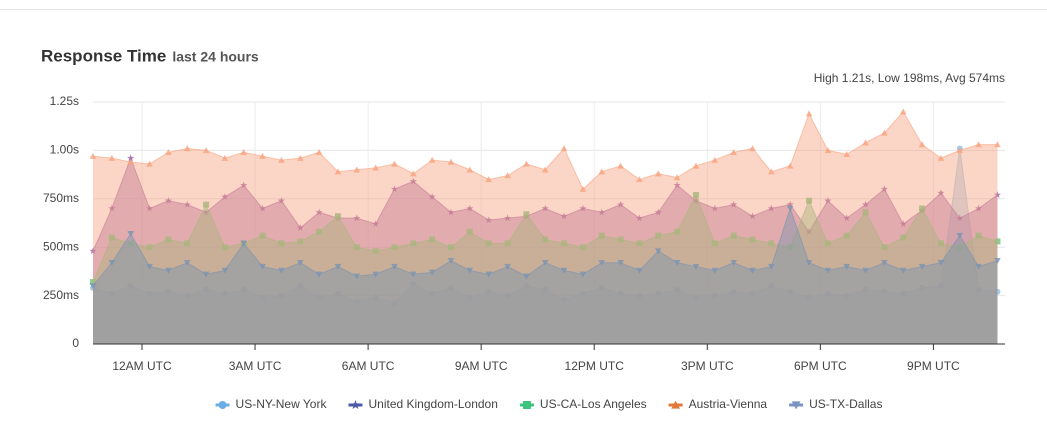 This screenshot has width=1047, height=445. What do you see at coordinates (75, 343) in the screenshot?
I see `y-tick-label: 0` at bounding box center [75, 343].